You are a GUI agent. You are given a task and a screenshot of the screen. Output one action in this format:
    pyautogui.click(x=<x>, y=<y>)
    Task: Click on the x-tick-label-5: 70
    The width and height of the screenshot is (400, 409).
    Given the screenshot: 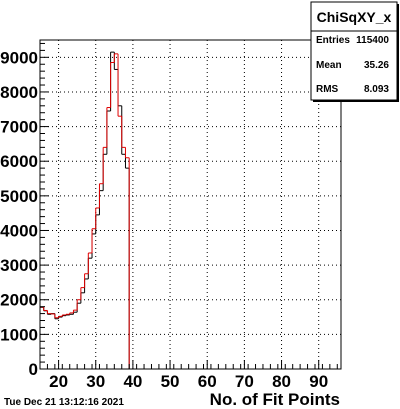 What is the action you would take?
    pyautogui.click(x=244, y=381)
    